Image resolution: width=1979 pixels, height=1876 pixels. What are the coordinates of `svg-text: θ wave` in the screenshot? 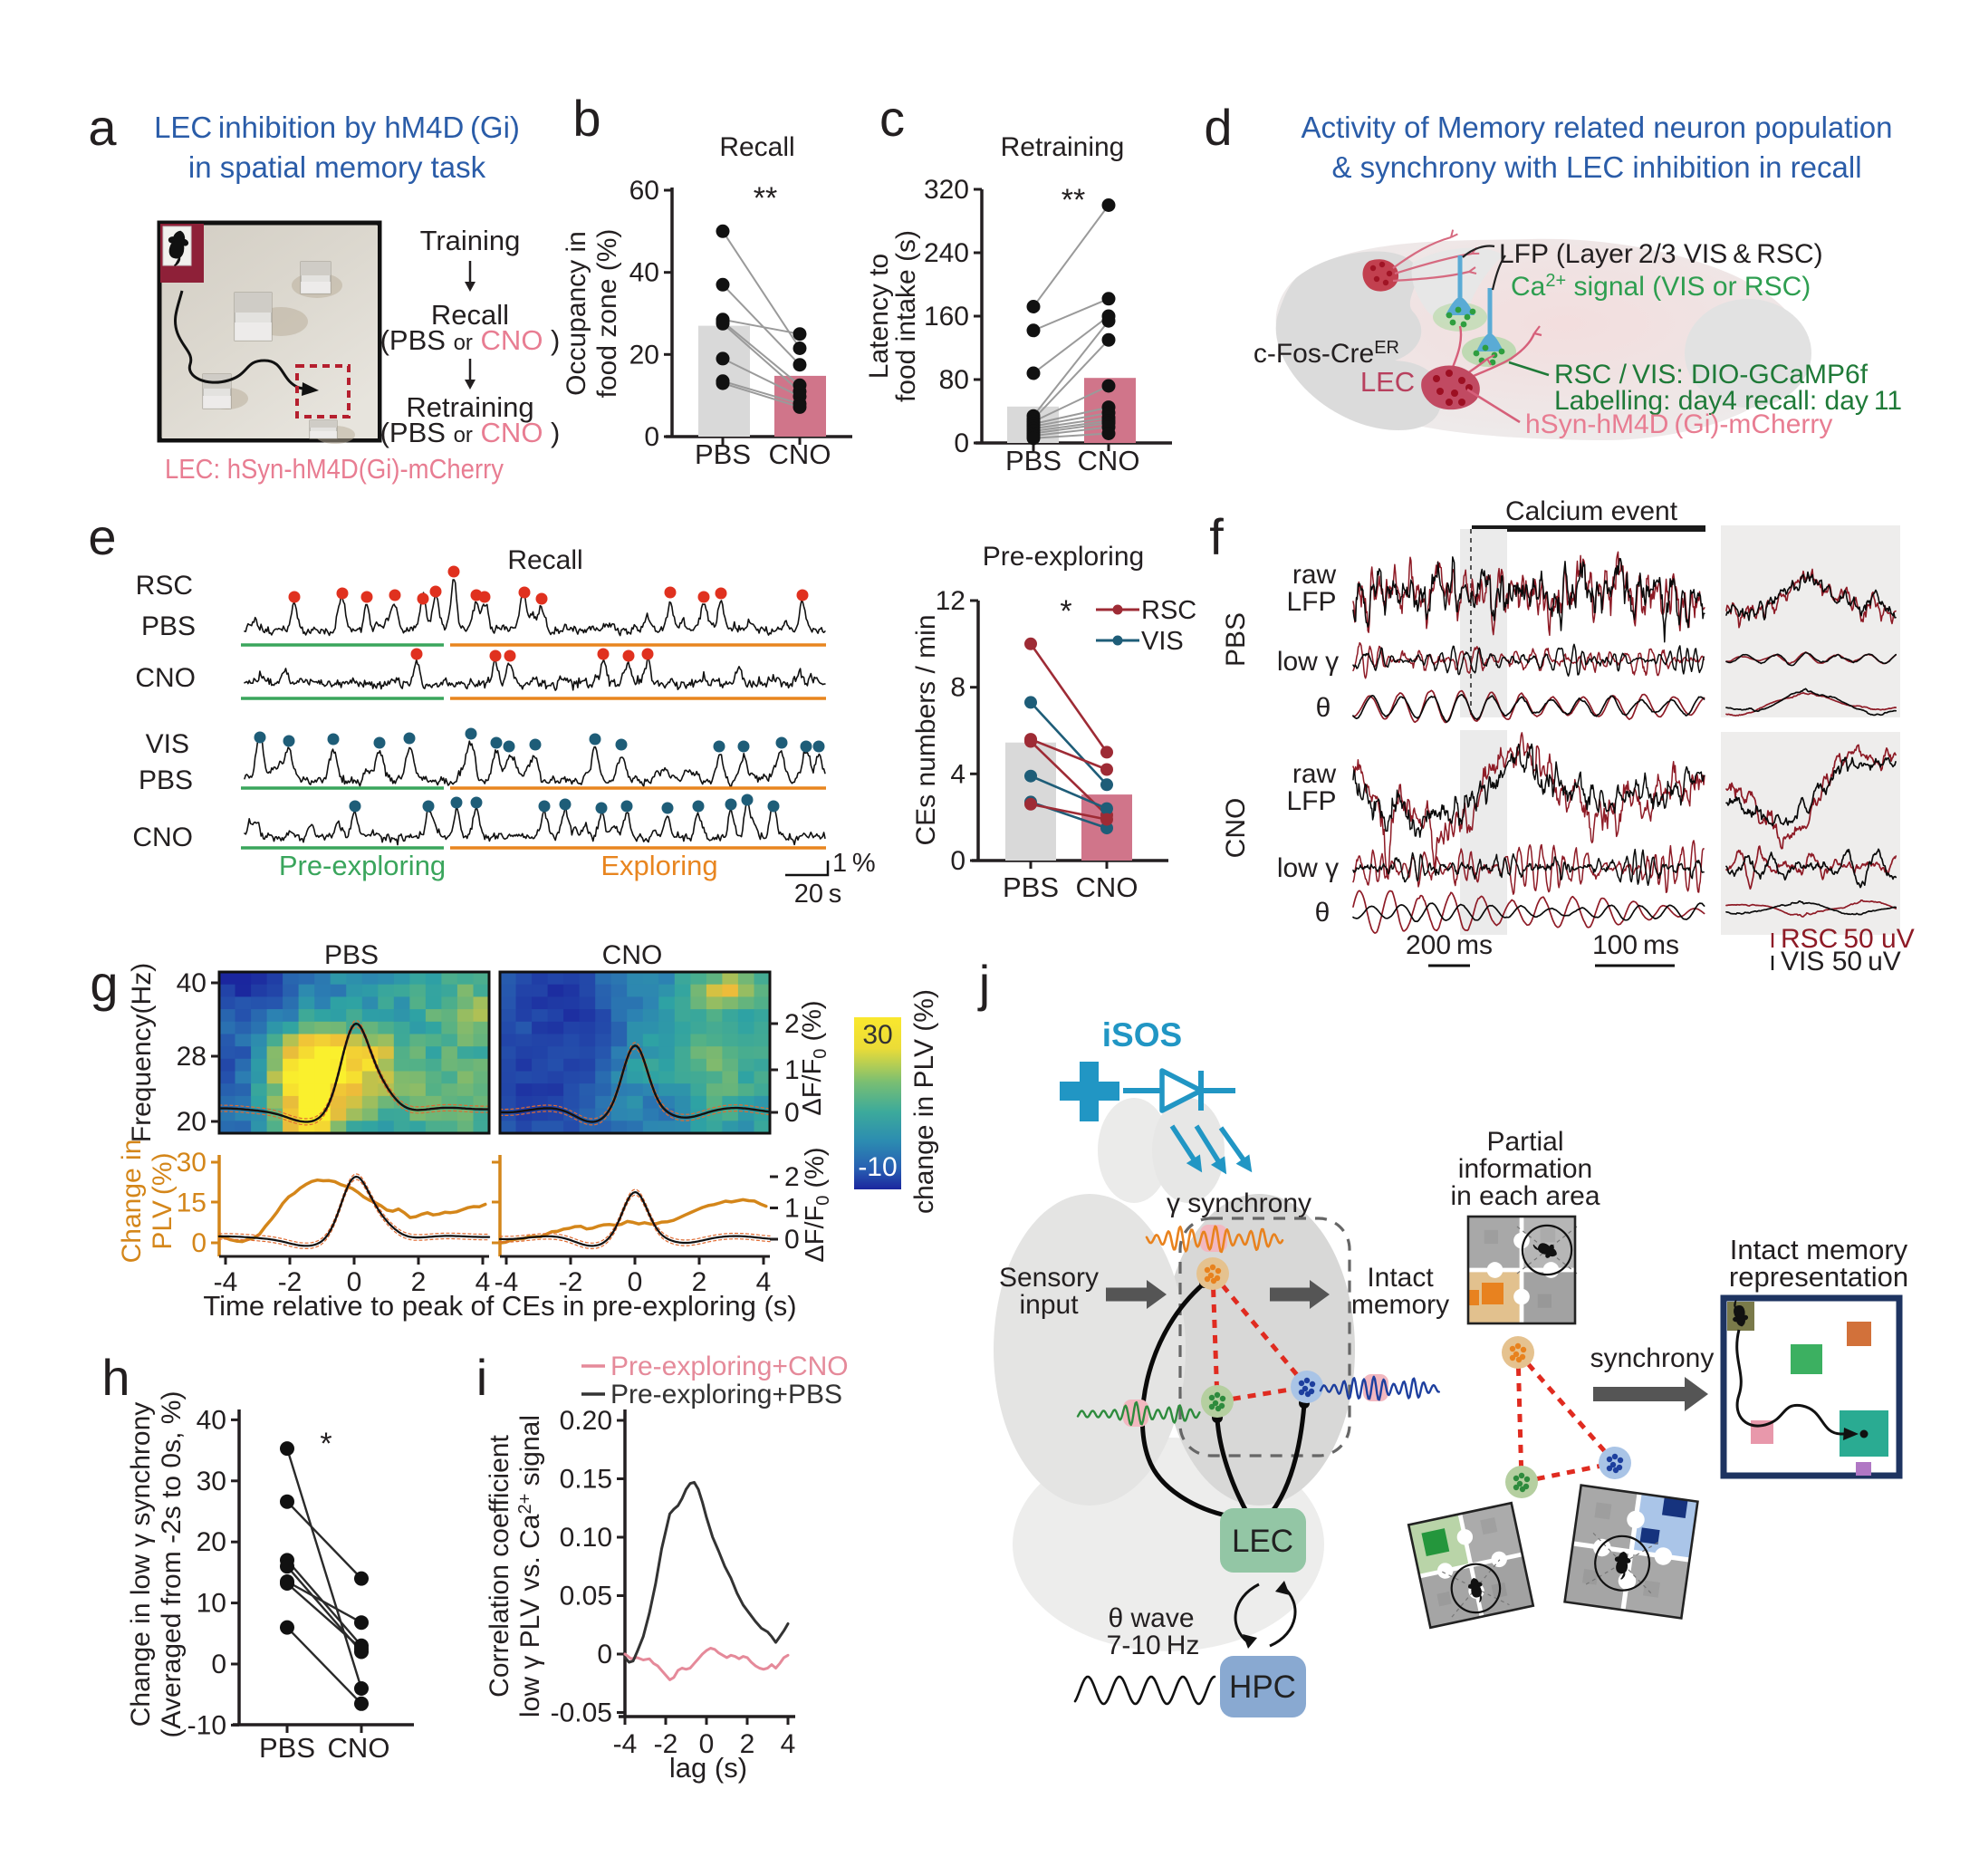 It's located at (1151, 1618).